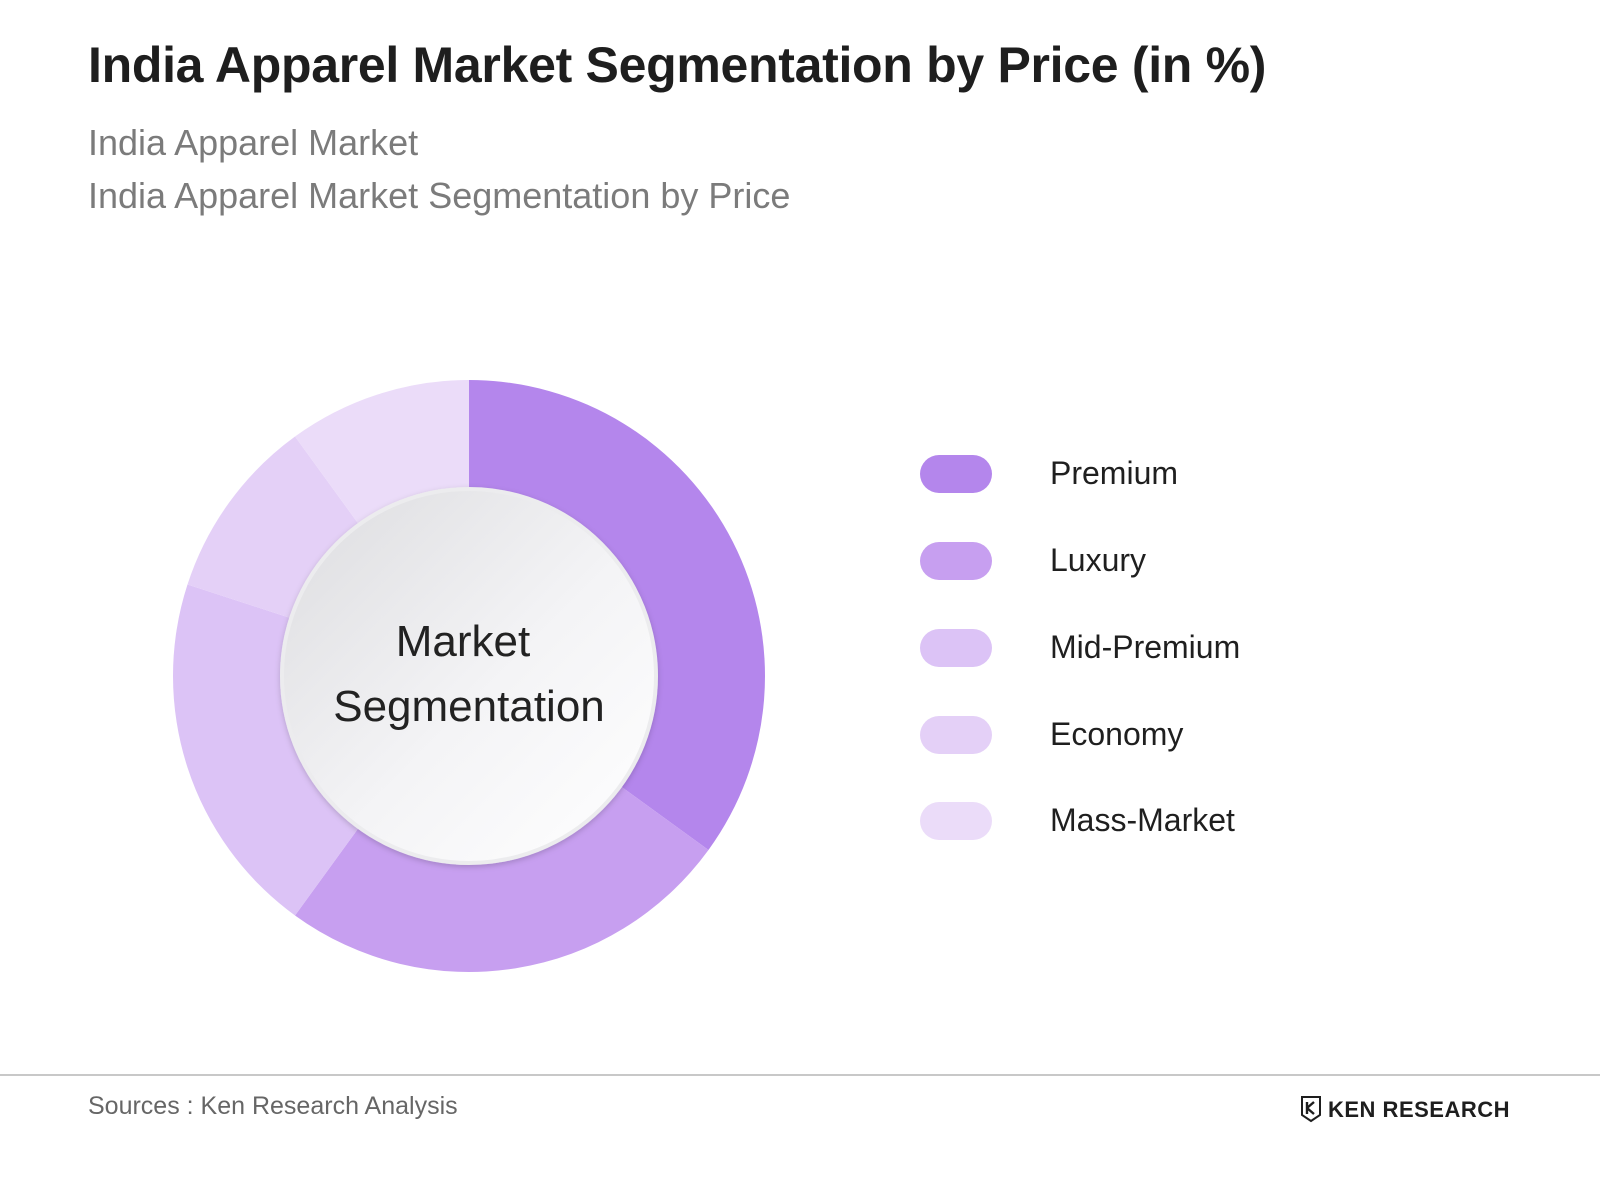 The image size is (1600, 1200). What do you see at coordinates (253, 142) in the screenshot?
I see `chart-subtitle-market: India Apparel Market` at bounding box center [253, 142].